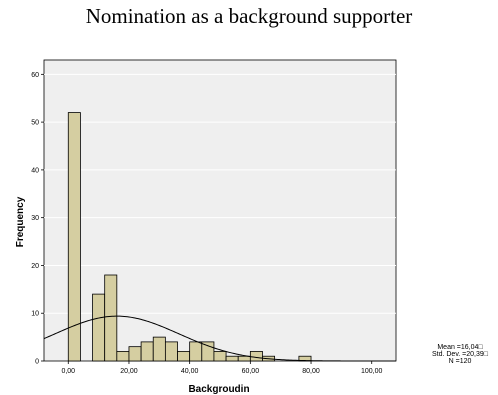 Image resolution: width=498 pixels, height=395 pixels. I want to click on y-tick-label: 10, so click(35, 314).